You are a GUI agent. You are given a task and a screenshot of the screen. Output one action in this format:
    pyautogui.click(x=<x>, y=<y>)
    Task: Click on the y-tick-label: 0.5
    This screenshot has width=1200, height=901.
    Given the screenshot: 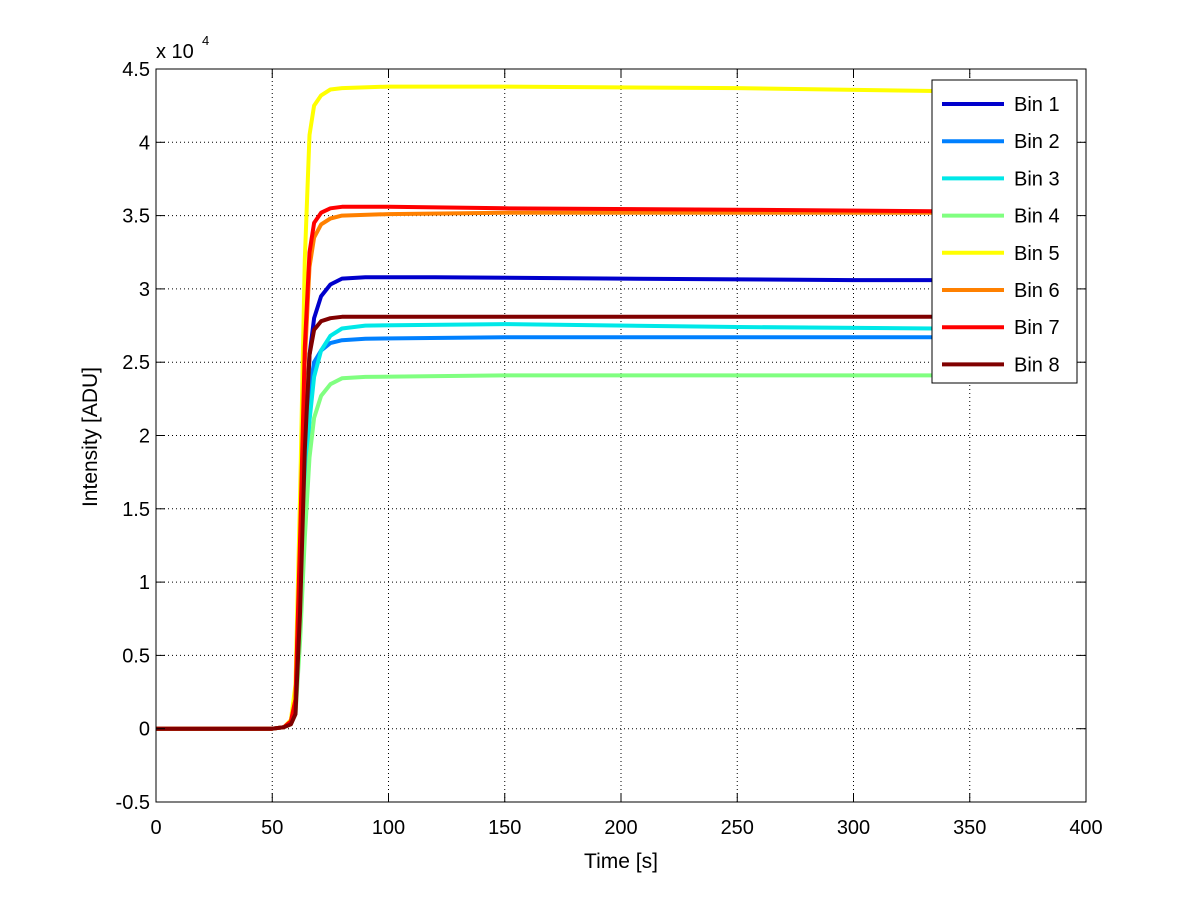 What is the action you would take?
    pyautogui.click(x=136, y=656)
    